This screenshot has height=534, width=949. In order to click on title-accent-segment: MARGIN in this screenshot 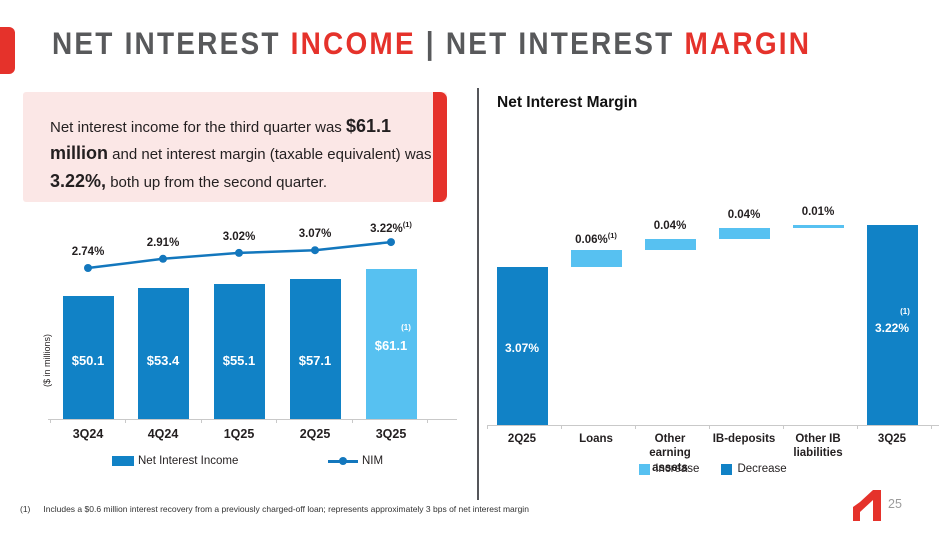, I will do `click(748, 43)`.